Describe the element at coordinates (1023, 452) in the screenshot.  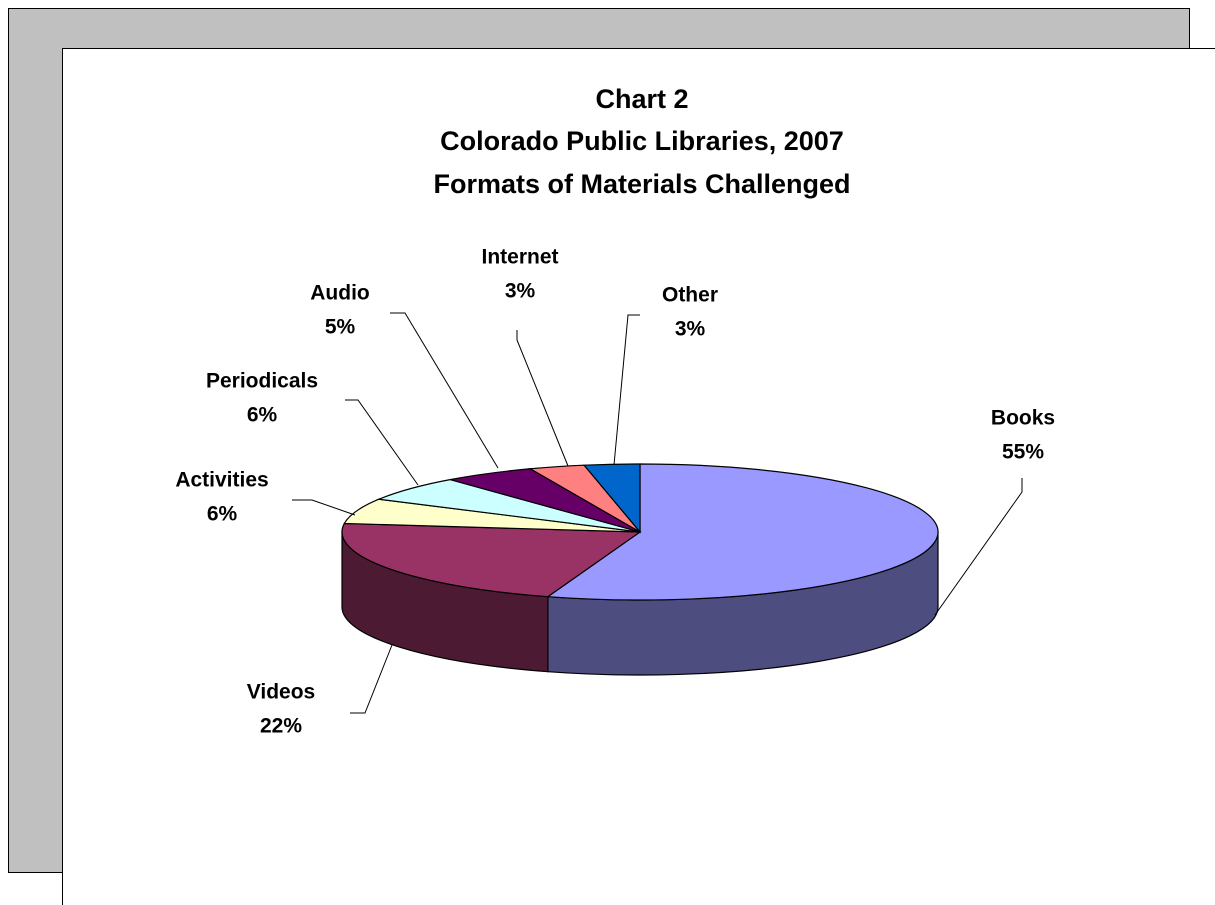
I see `slice-value-label: 55%` at that location.